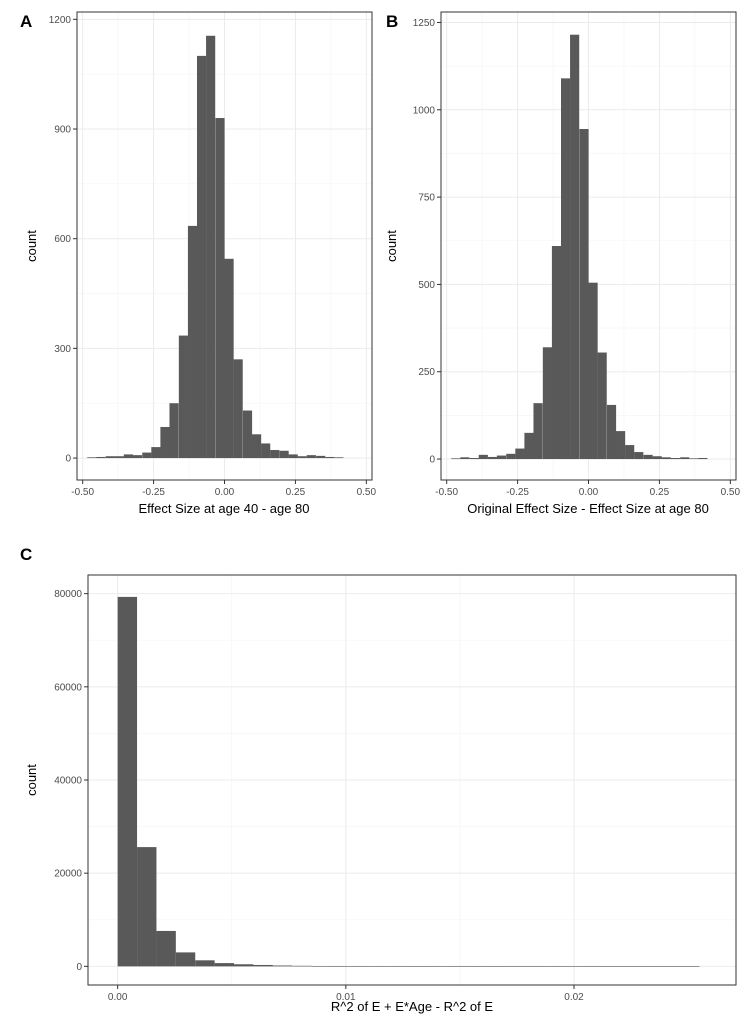  Describe the element at coordinates (71, 781) in the screenshot. I see `panel-c-y-axis: 0 20000 40000 60000 80000` at that location.